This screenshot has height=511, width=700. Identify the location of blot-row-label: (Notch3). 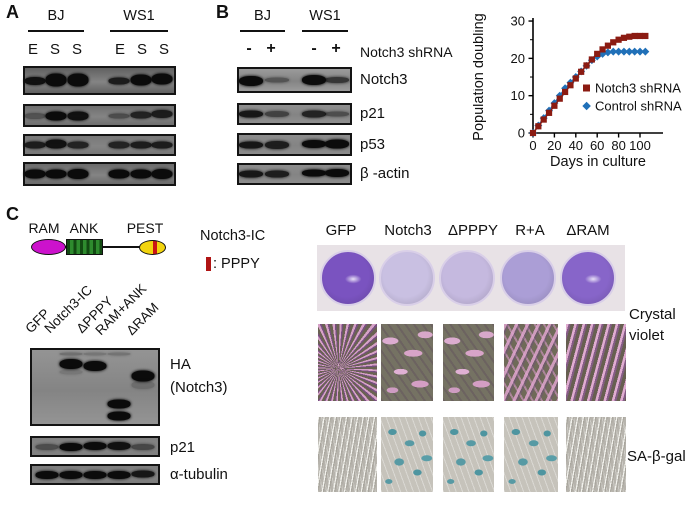
(199, 387).